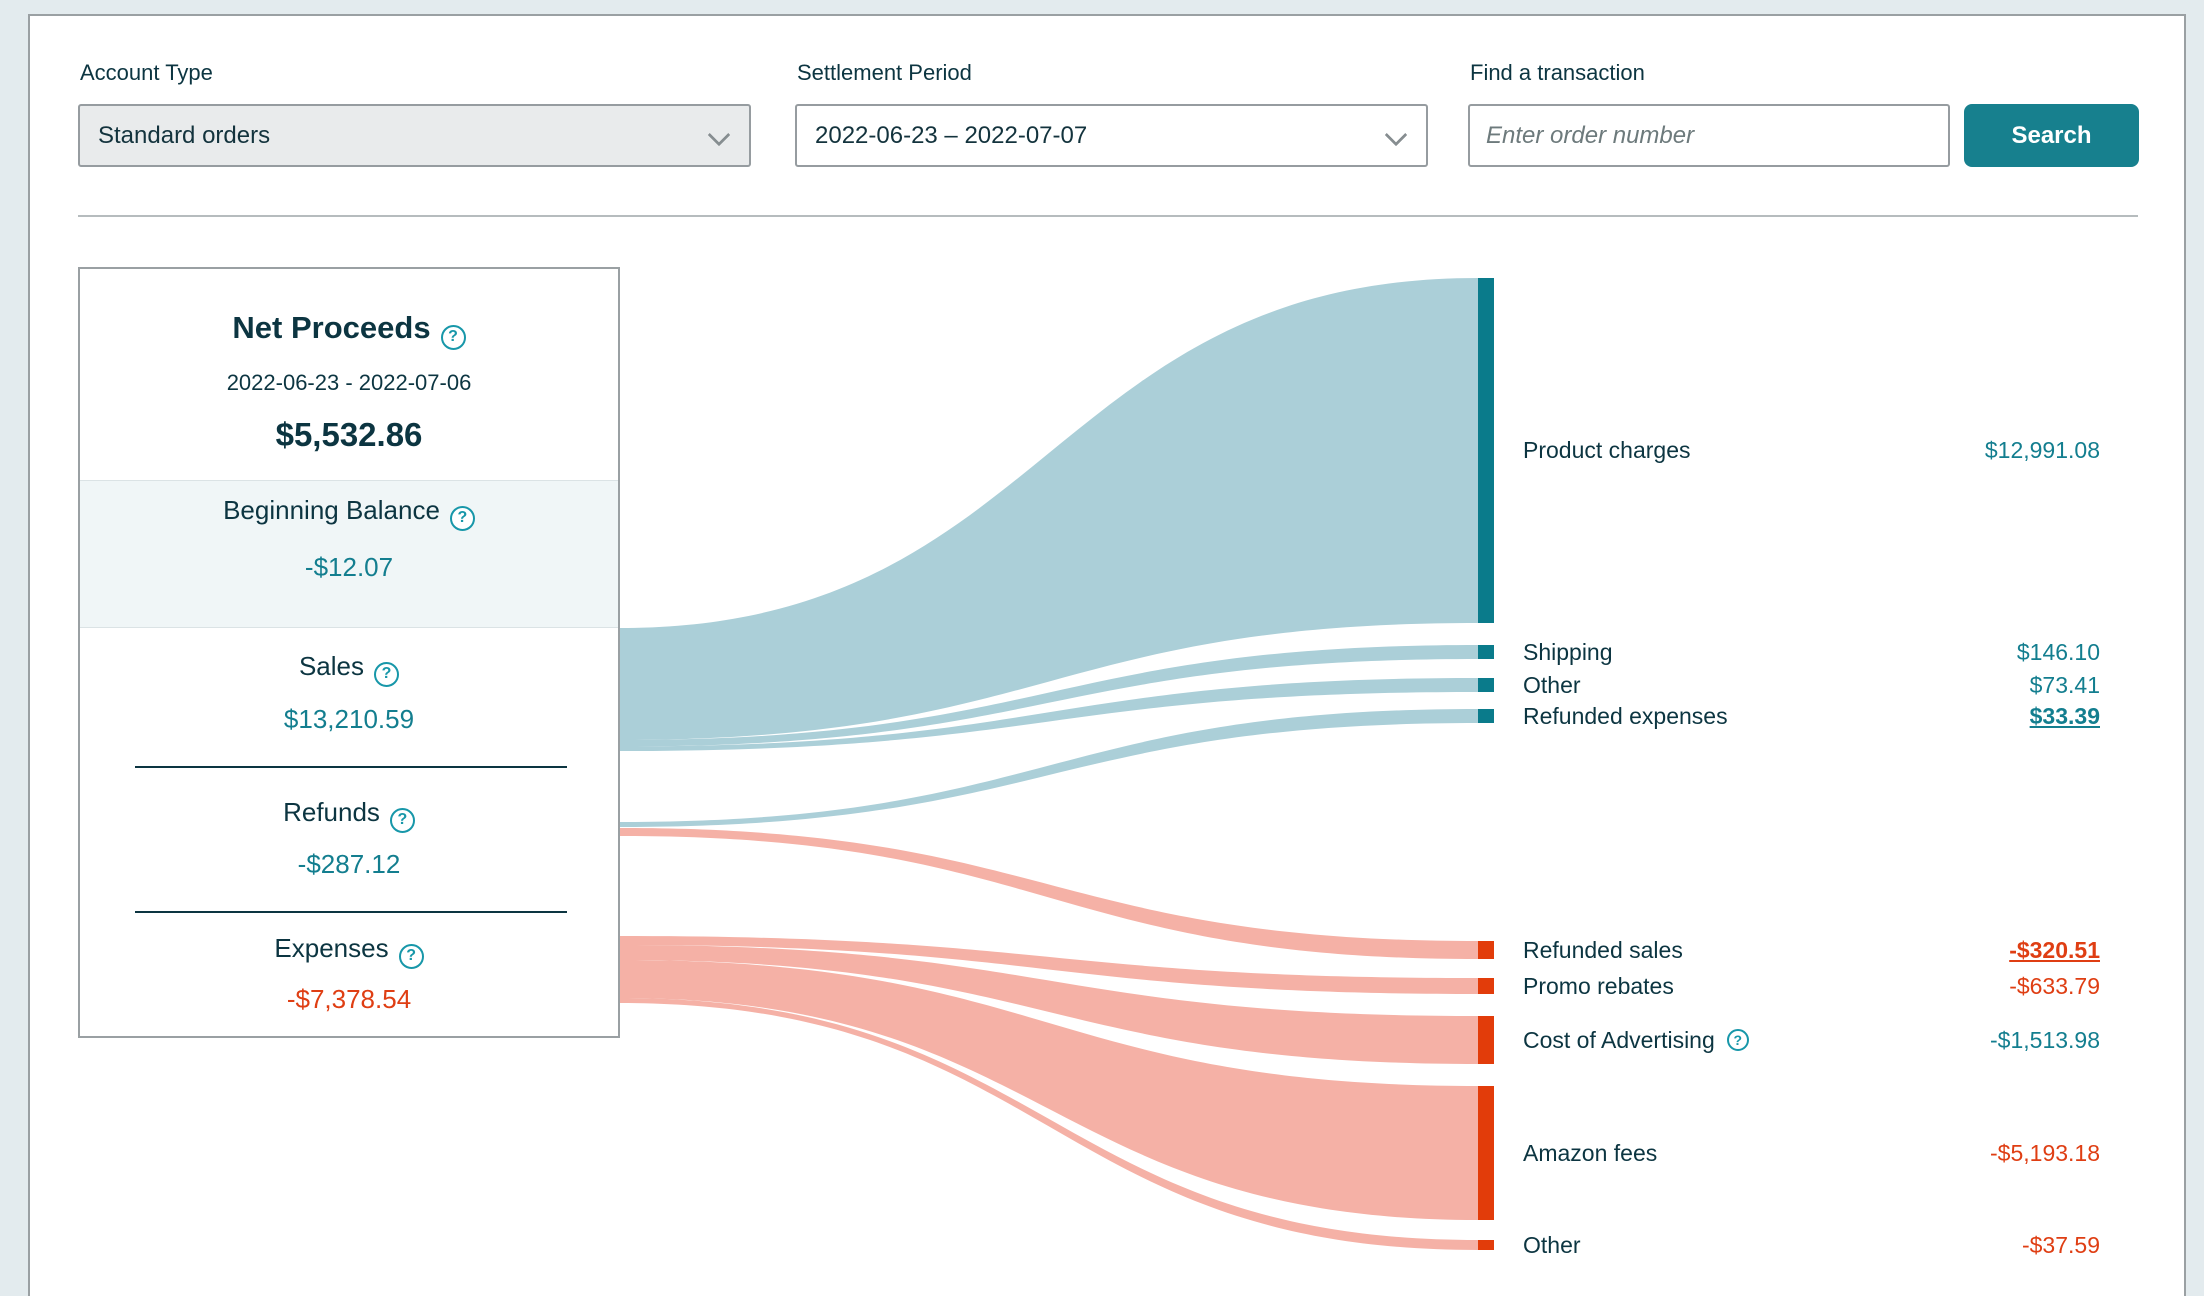  What do you see at coordinates (1049, 714) in the screenshot?
I see `flow-sales-other` at bounding box center [1049, 714].